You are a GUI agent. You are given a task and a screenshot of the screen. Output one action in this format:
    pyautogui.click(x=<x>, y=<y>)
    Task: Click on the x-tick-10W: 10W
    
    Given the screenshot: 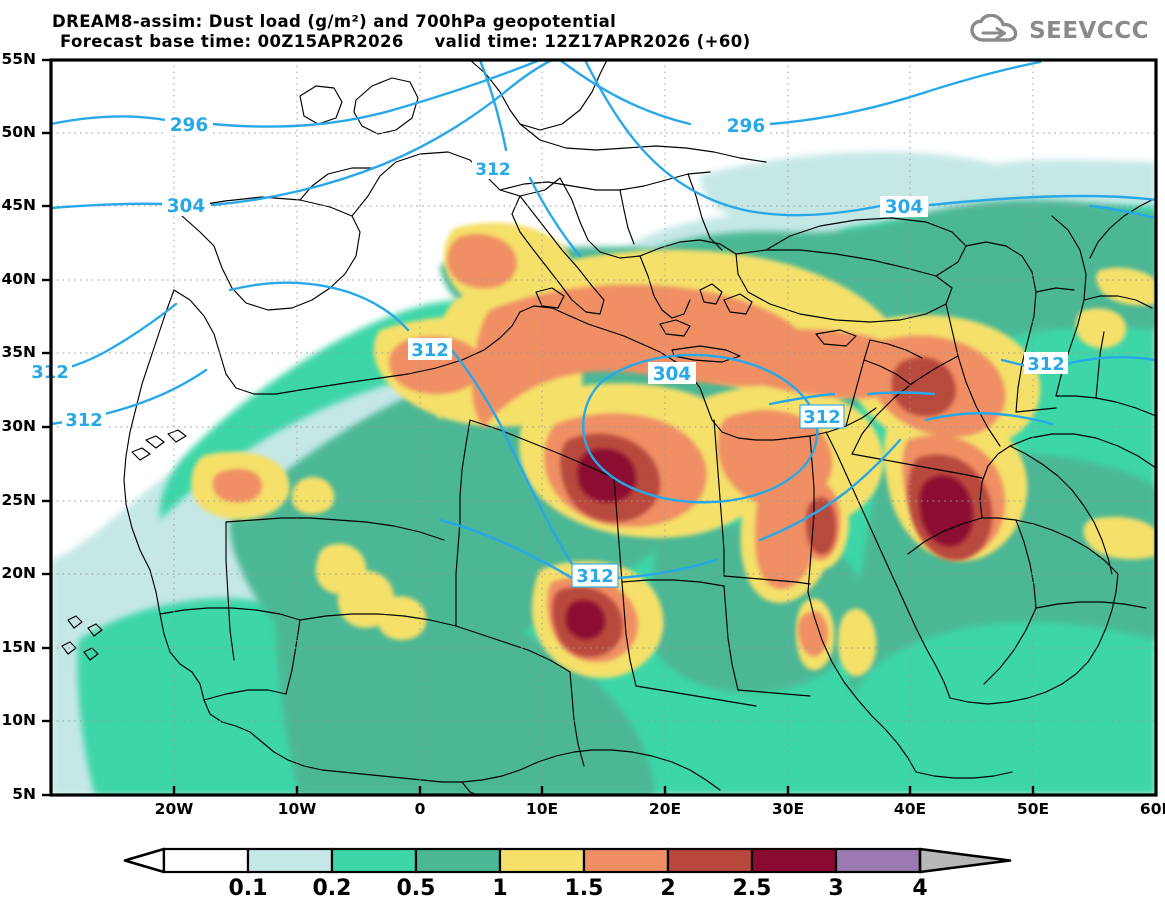 What is the action you would take?
    pyautogui.click(x=297, y=809)
    